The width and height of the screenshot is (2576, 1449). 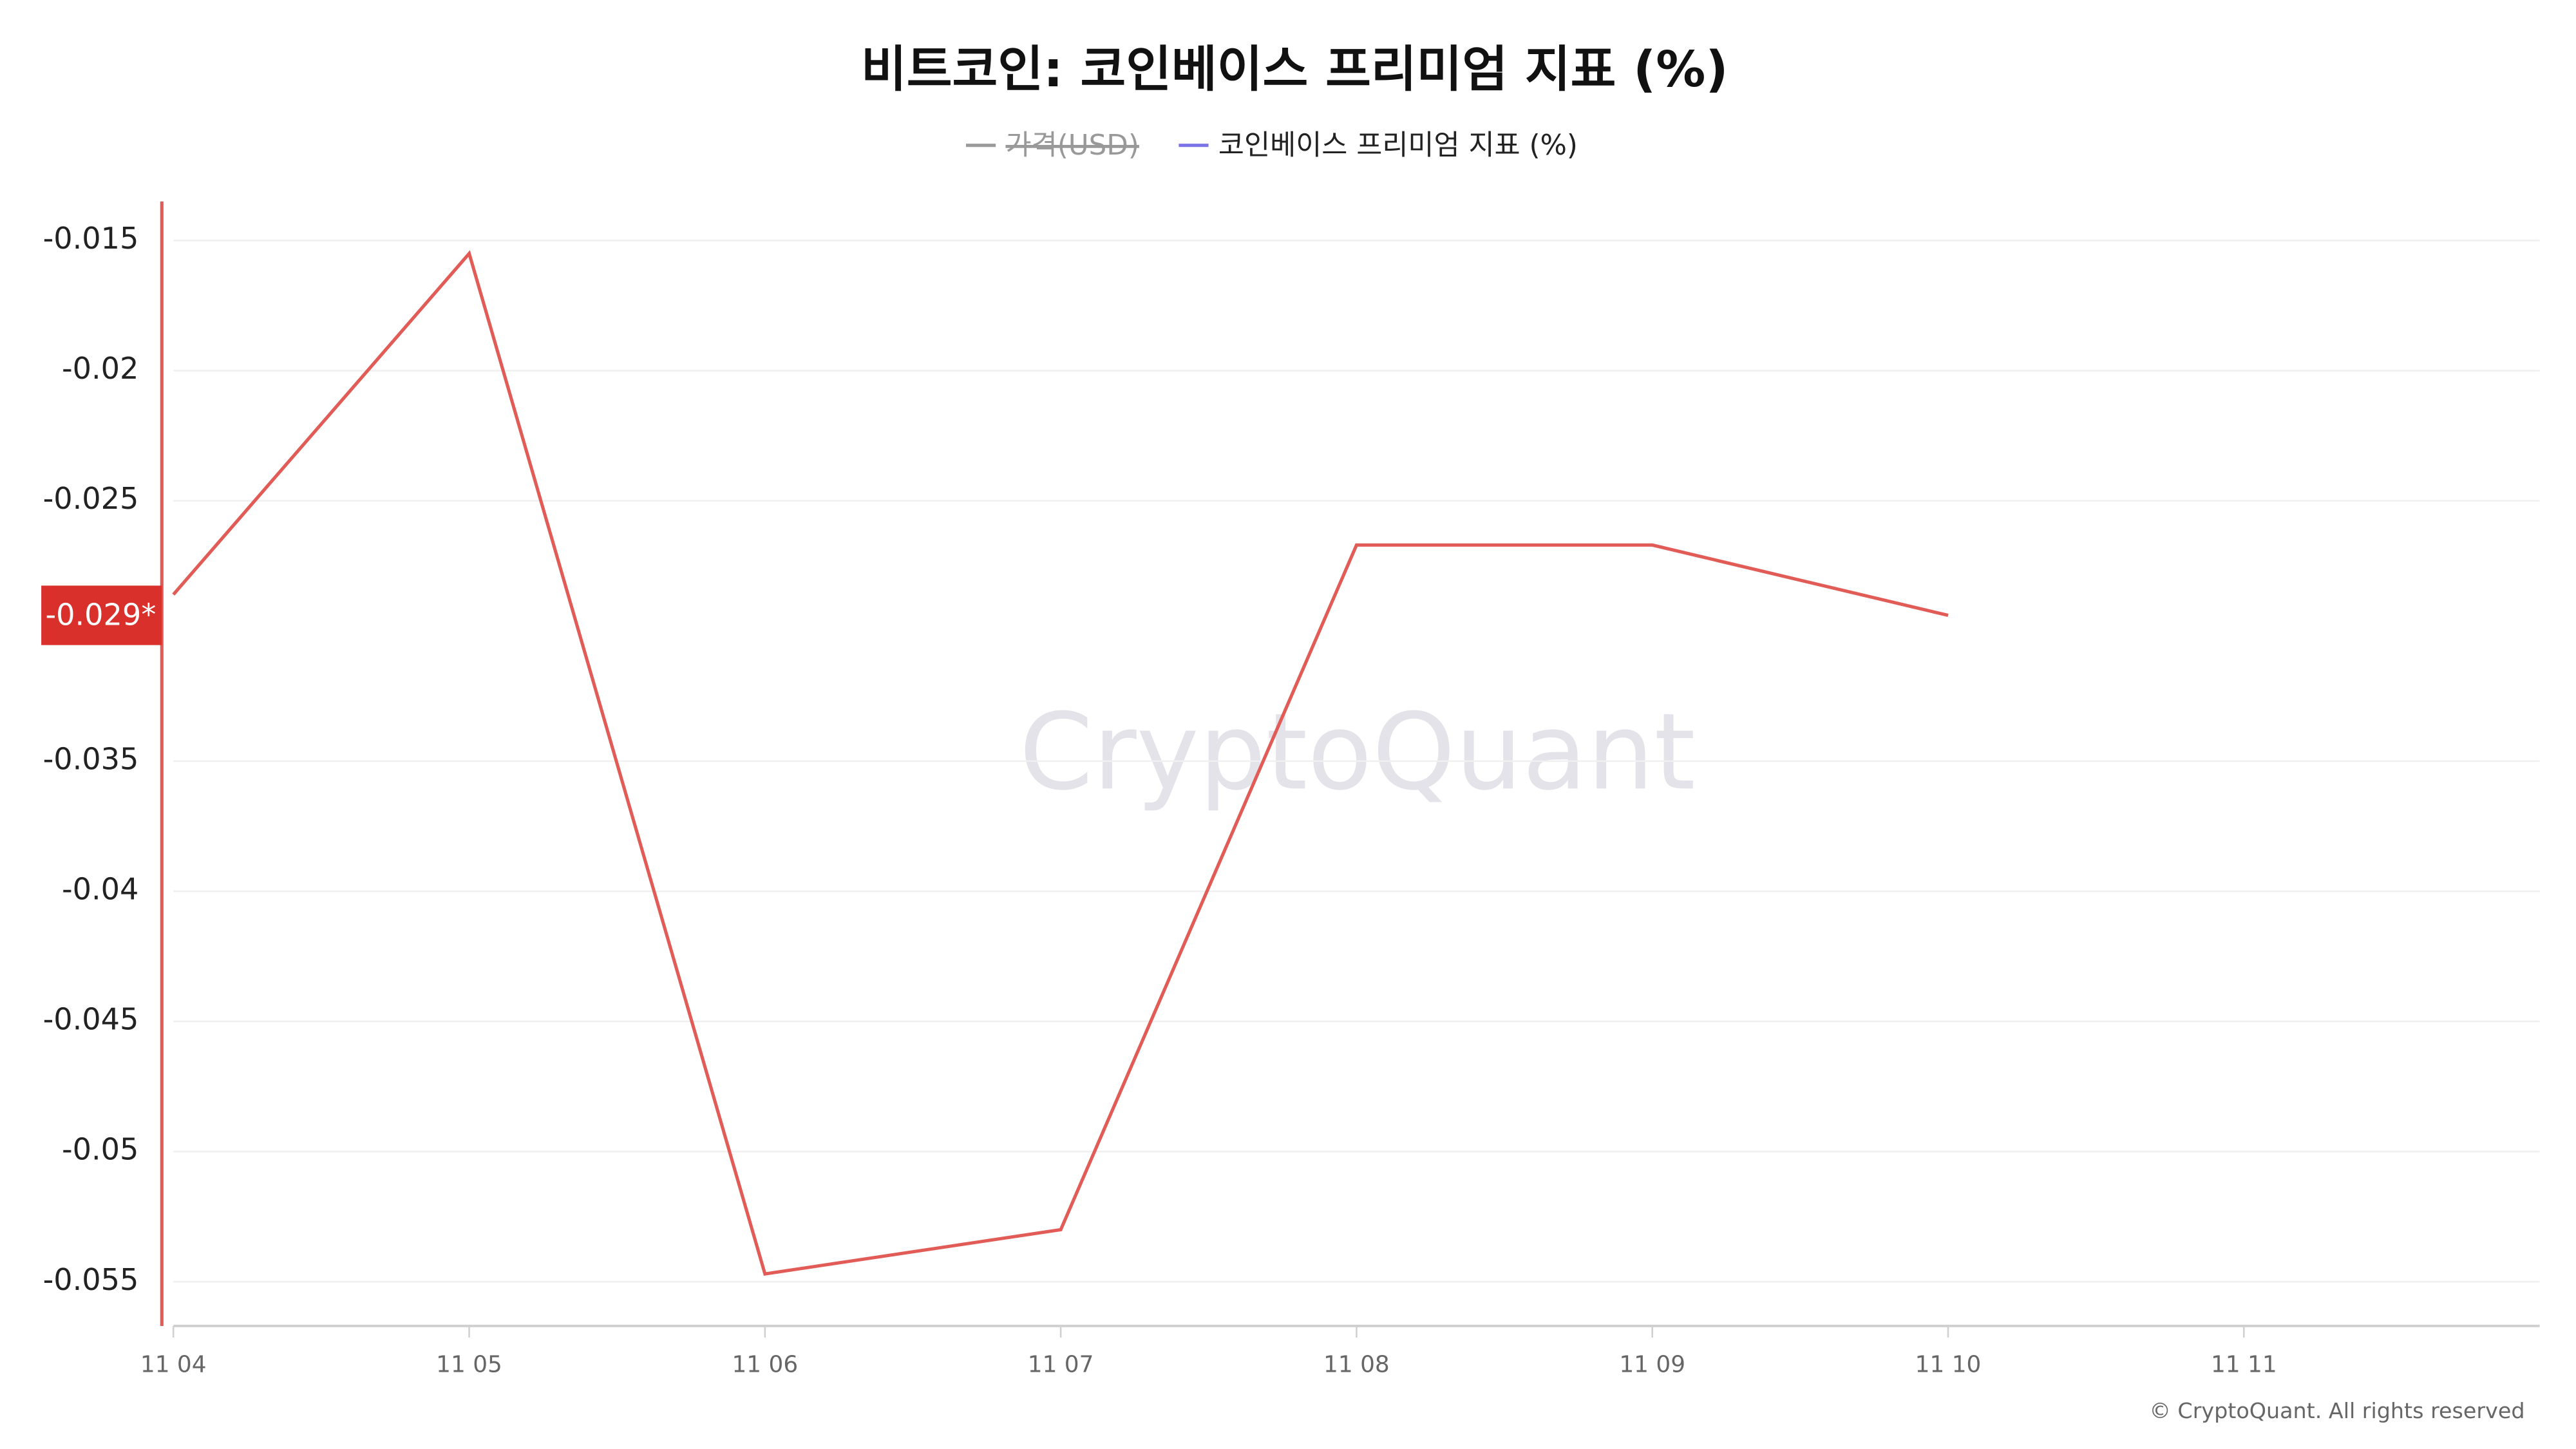 I want to click on x-tick-label: 11 06, so click(x=765, y=1365).